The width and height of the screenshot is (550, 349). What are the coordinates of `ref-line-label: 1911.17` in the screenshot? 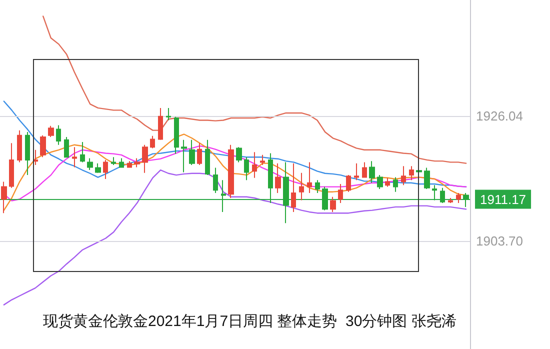 It's located at (503, 199).